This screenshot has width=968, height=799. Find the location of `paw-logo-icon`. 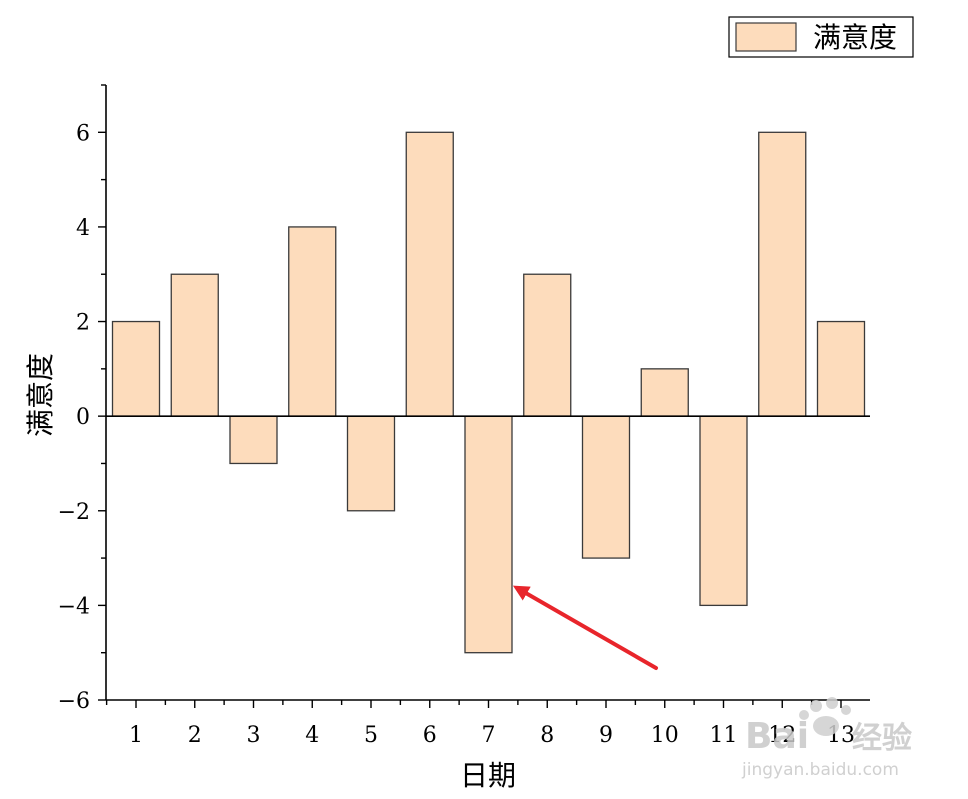

paw-logo-icon is located at coordinates (825, 716).